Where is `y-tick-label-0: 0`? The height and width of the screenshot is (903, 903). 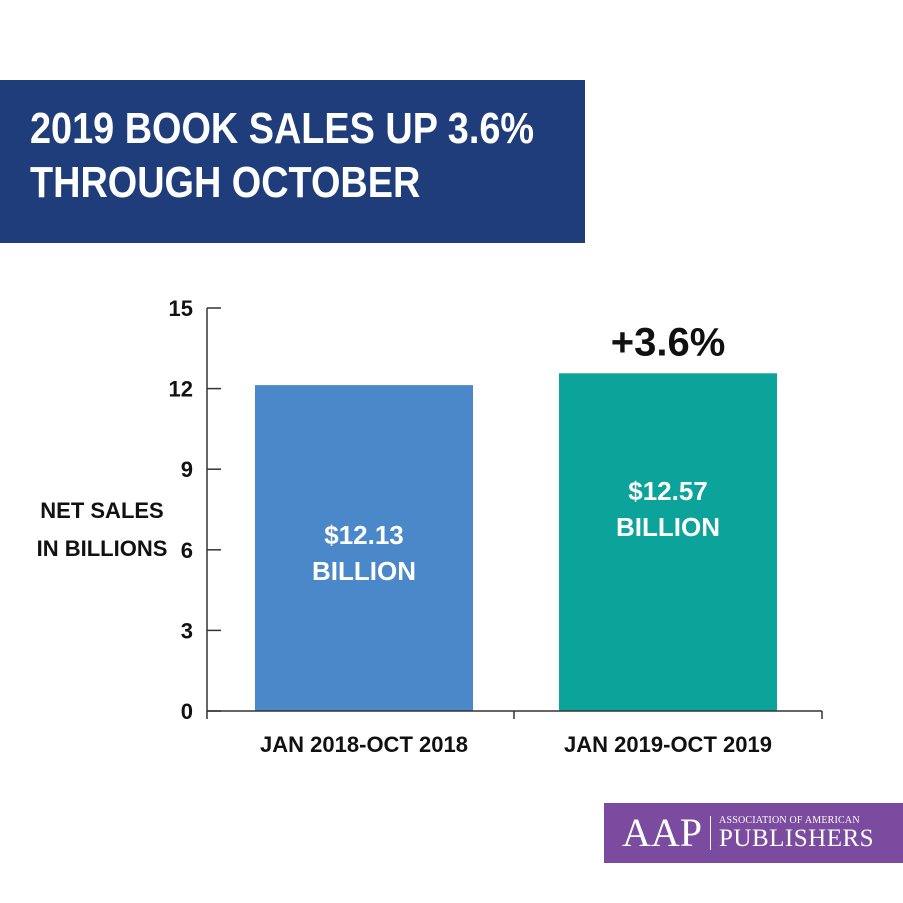
y-tick-label-0: 0 is located at coordinates (187, 711).